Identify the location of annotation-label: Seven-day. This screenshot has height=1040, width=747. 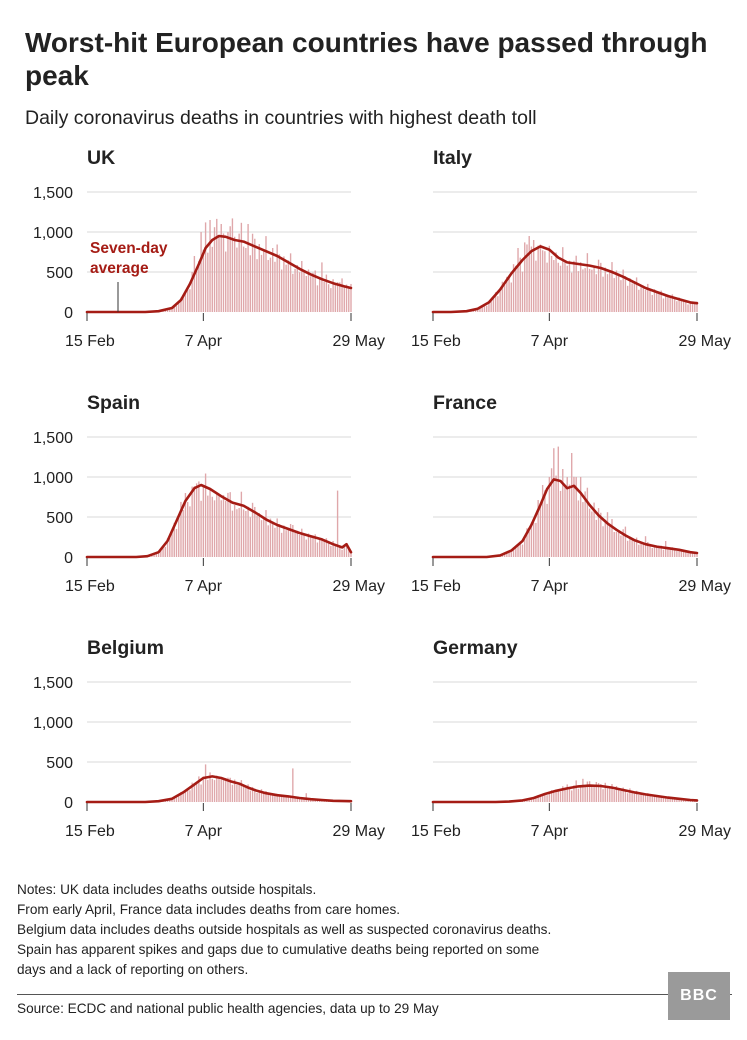
(129, 248).